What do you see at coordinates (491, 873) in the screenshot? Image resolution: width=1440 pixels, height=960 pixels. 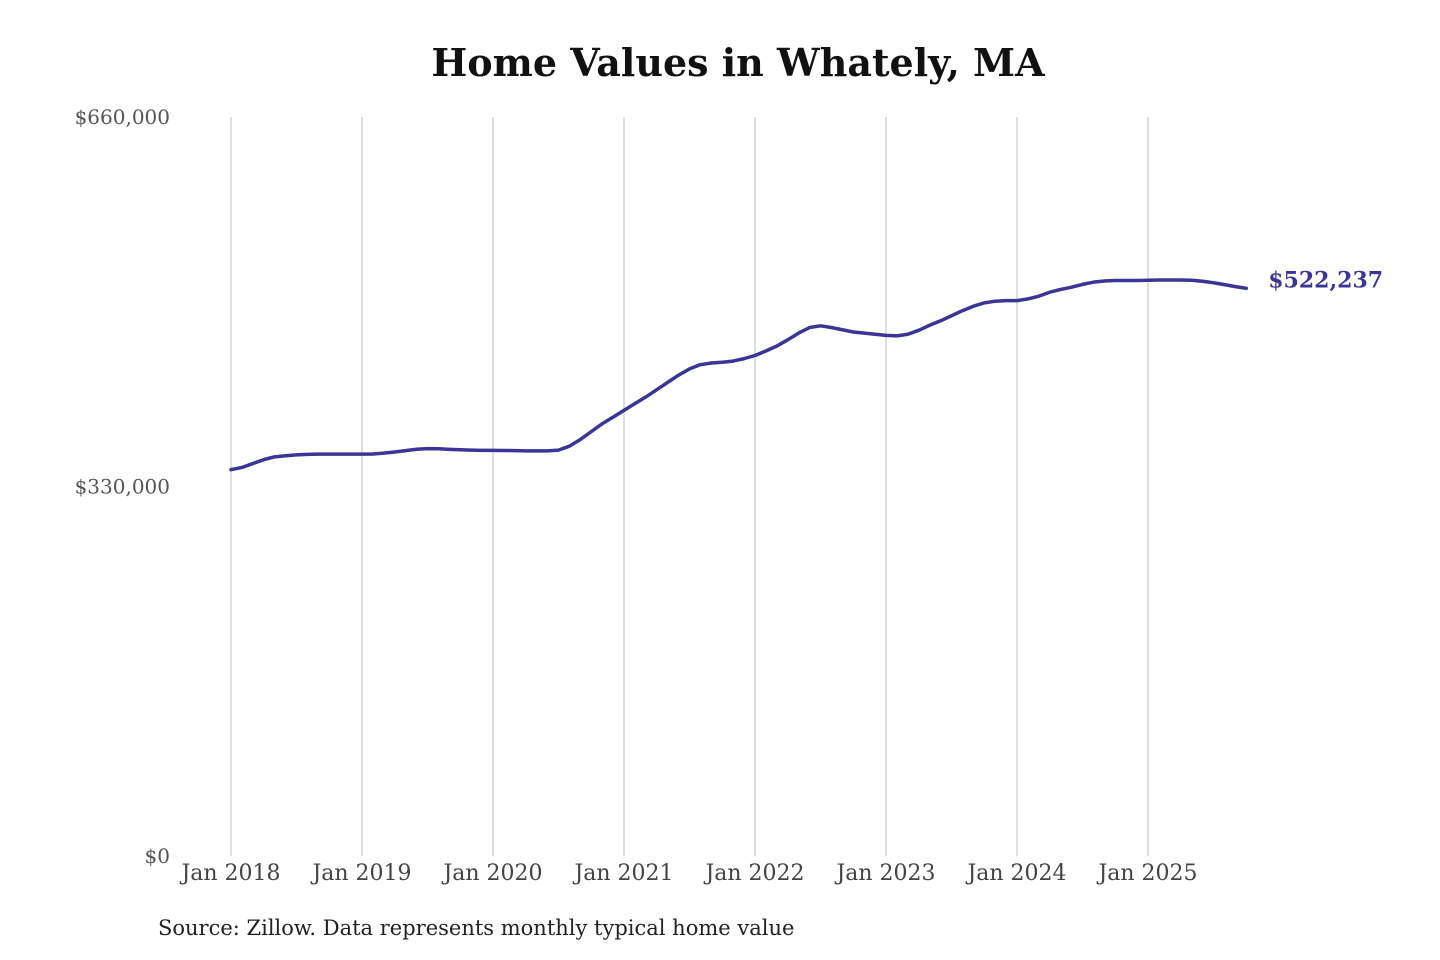 I see `x-tick-label: Jan 2020` at bounding box center [491, 873].